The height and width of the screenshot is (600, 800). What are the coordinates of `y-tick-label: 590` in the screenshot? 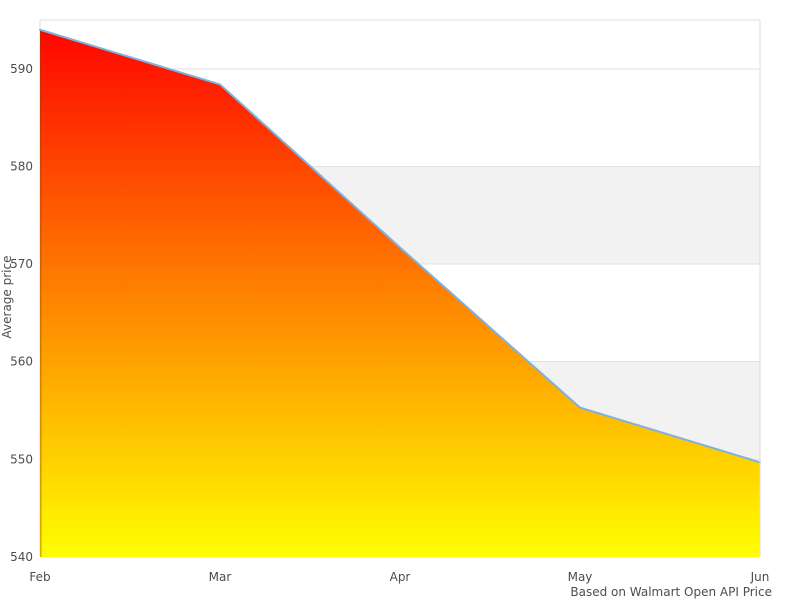 It's located at (21, 69).